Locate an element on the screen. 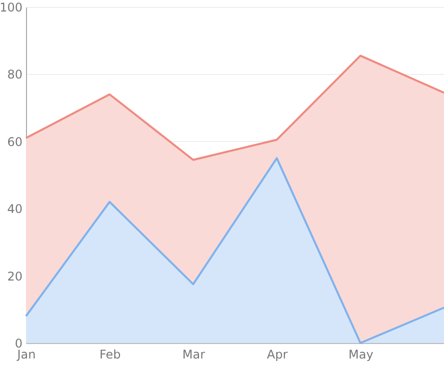  y-tick-label: 60 is located at coordinates (14, 141).